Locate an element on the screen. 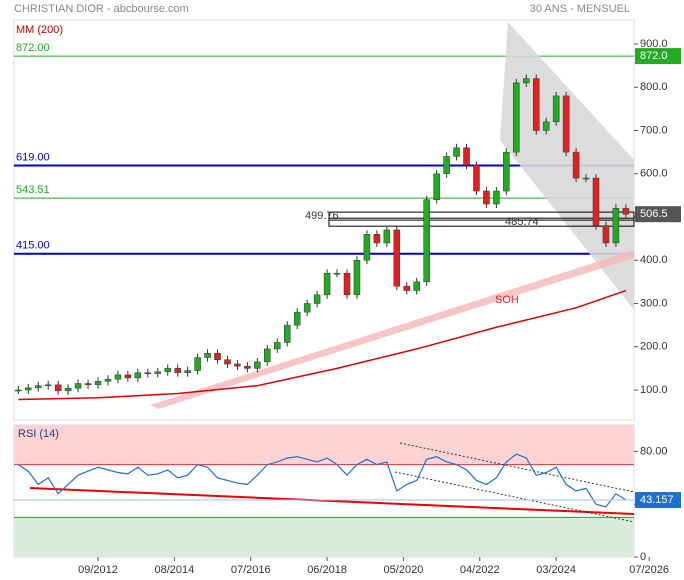  x-tick-label: 09/2012 is located at coordinates (98, 570).